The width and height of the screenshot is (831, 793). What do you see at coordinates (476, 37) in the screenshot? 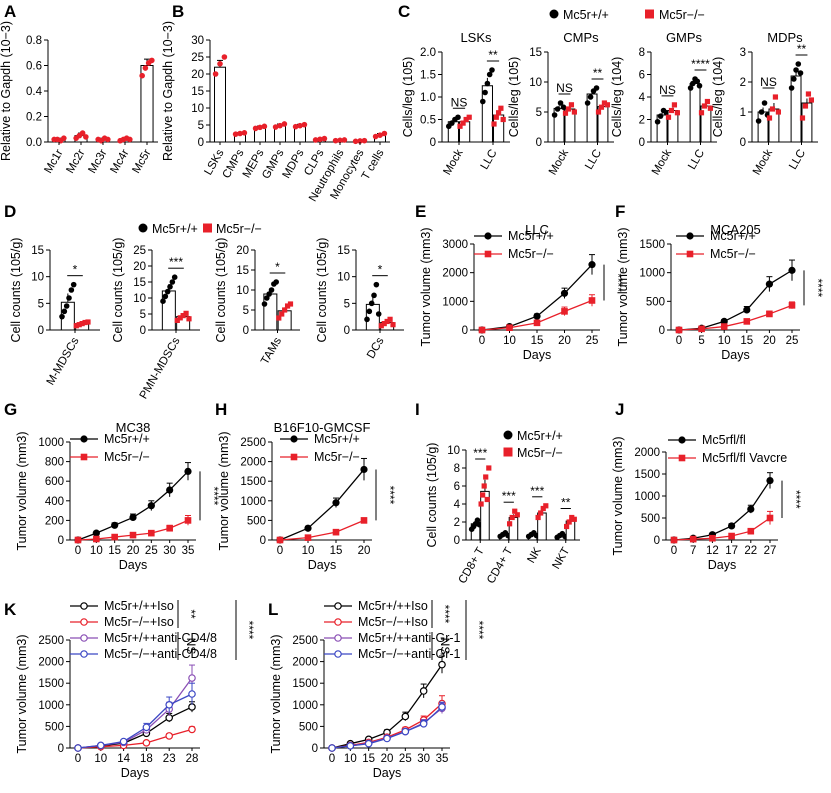
I see `chart-title: LSKs` at bounding box center [476, 37].